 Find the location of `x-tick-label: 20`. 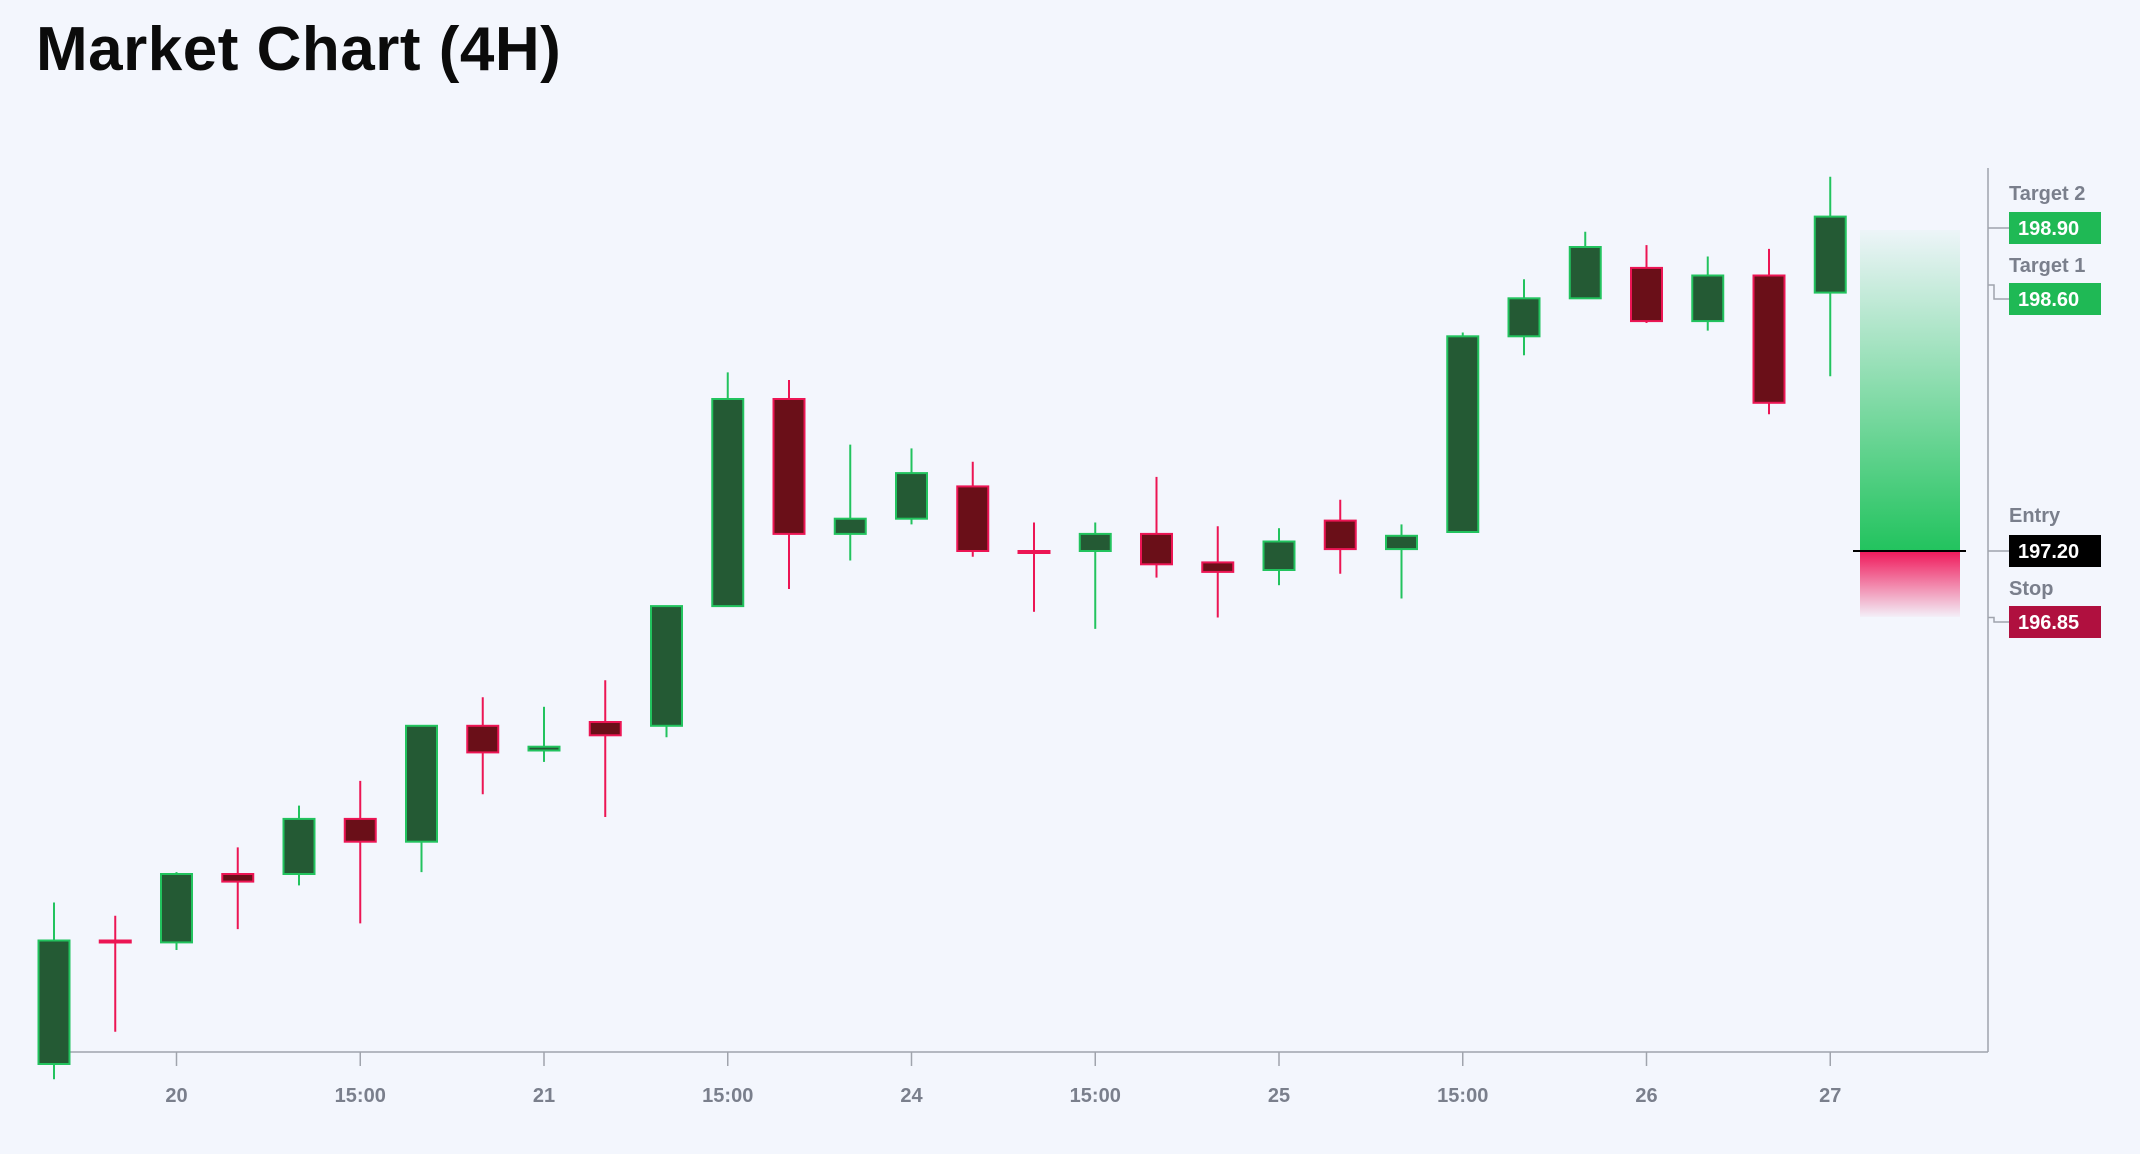

x-tick-label: 20 is located at coordinates (176, 1096).